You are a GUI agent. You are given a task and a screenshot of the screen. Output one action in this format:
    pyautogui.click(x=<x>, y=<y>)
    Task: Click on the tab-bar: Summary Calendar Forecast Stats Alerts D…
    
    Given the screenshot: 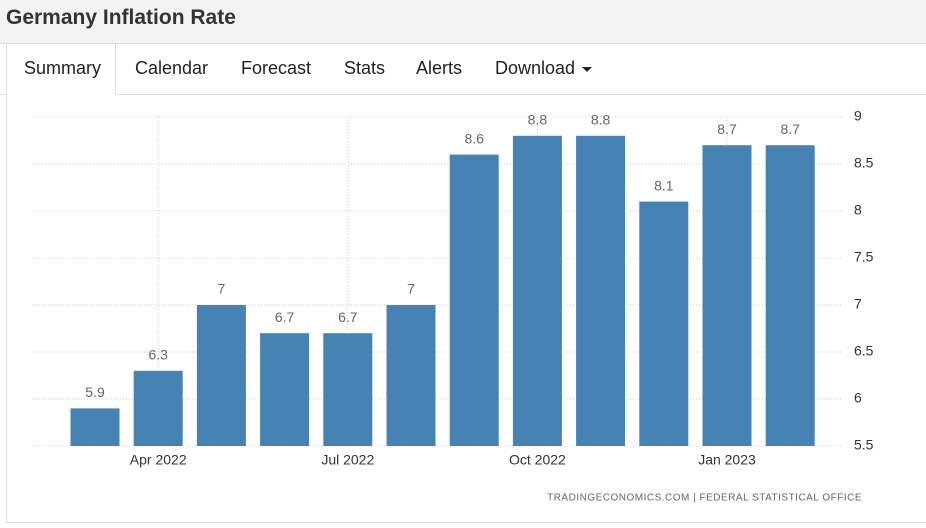 What is the action you would take?
    pyautogui.click(x=463, y=69)
    